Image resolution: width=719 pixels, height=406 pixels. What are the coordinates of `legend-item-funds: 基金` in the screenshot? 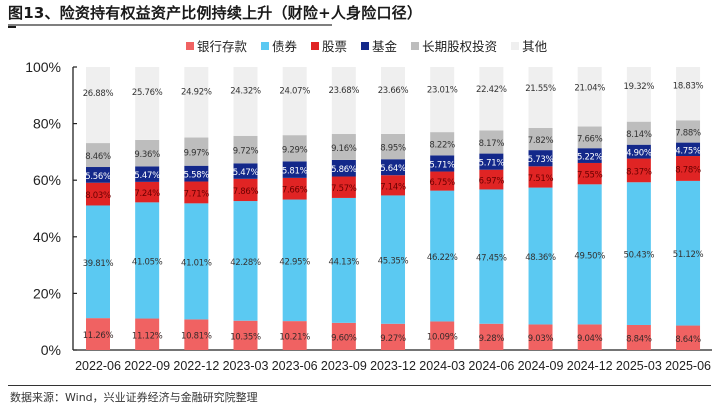 It's located at (379, 45).